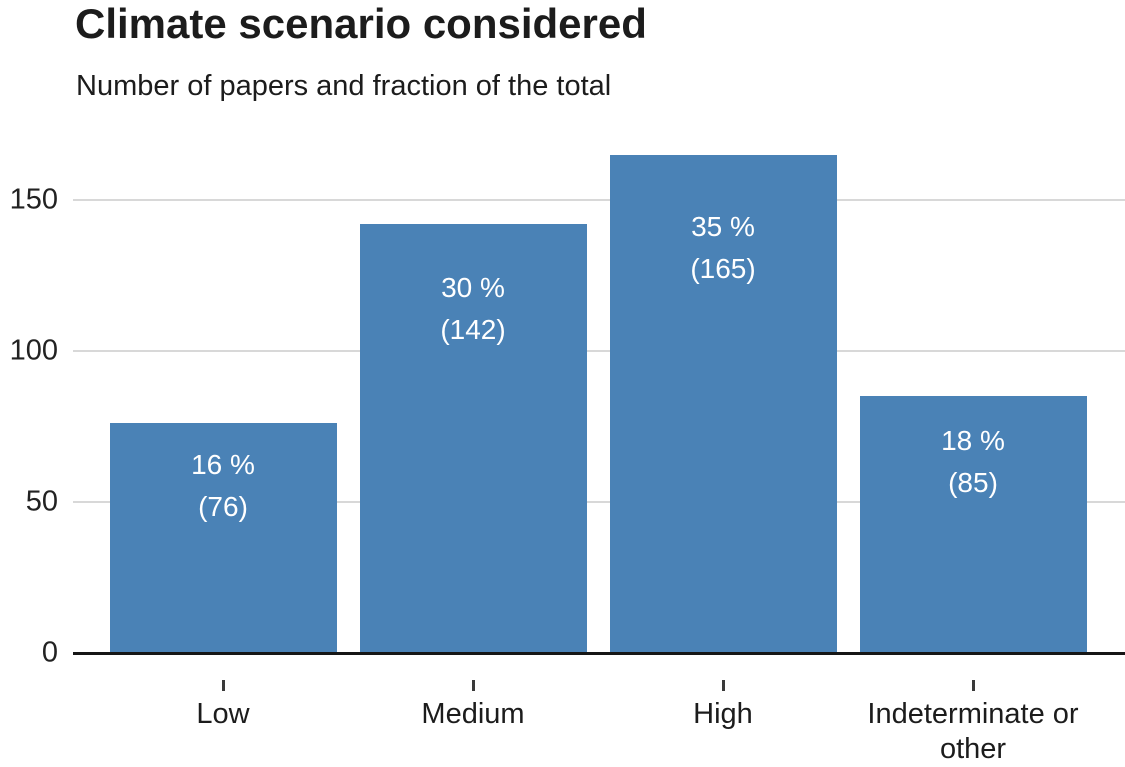 This screenshot has width=1125, height=767. I want to click on chart-title: Climate scenario considered, so click(361, 23).